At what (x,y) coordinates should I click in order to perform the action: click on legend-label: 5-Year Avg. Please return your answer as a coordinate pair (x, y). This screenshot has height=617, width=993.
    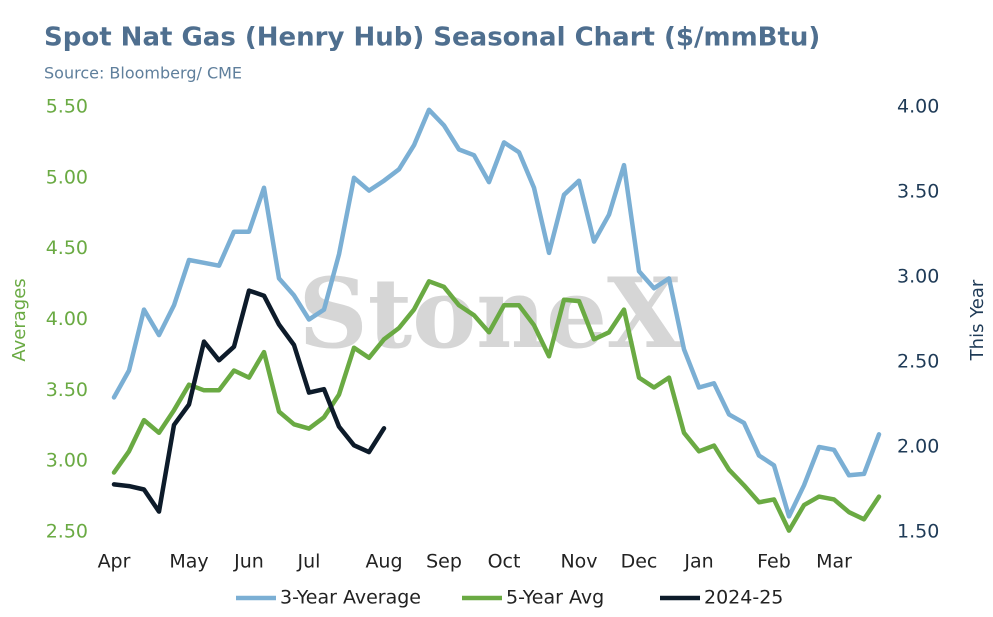
    Looking at the image, I should click on (555, 598).